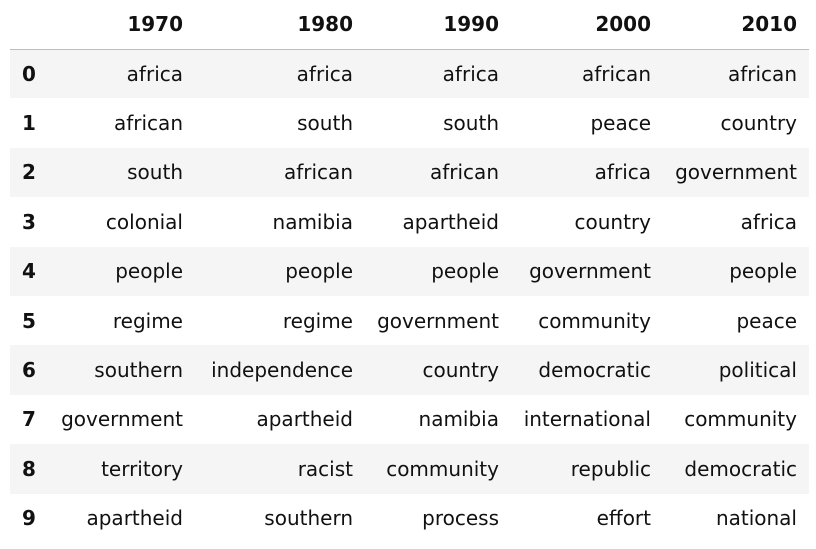  Describe the element at coordinates (460, 518) in the screenshot. I see `table-cell: process` at that location.